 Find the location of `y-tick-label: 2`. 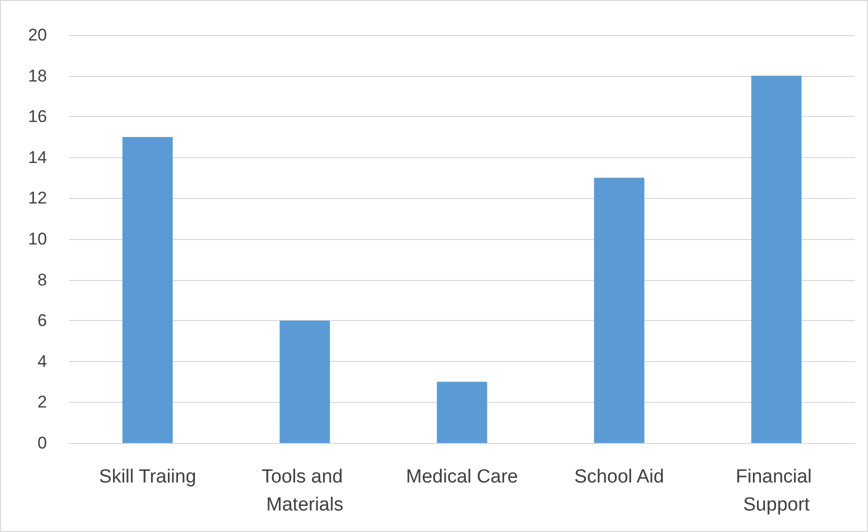

y-tick-label: 2 is located at coordinates (42, 402).